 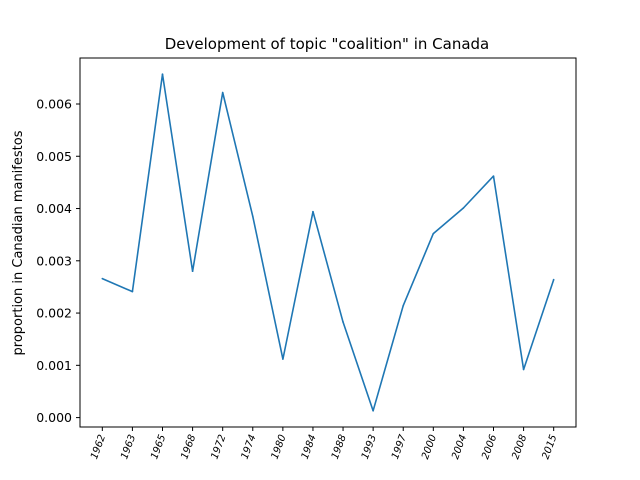 I want to click on x-tick-label: 2006, so click(x=489, y=447).